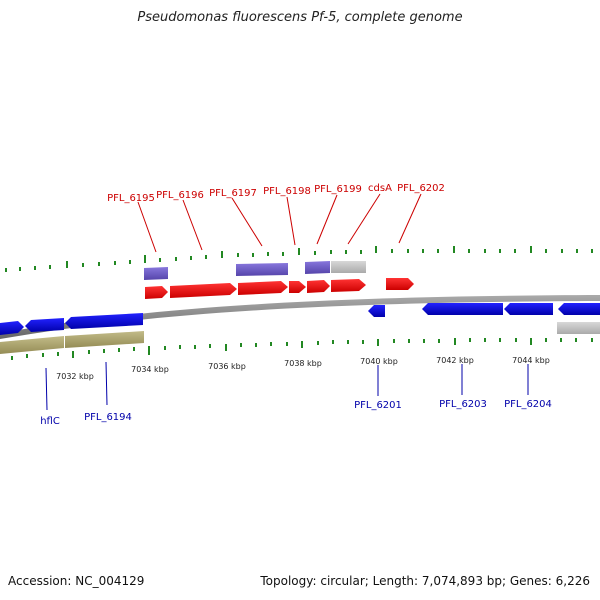  Describe the element at coordinates (75, 376) in the screenshot. I see `ruler-label: 7032 kbp` at that location.